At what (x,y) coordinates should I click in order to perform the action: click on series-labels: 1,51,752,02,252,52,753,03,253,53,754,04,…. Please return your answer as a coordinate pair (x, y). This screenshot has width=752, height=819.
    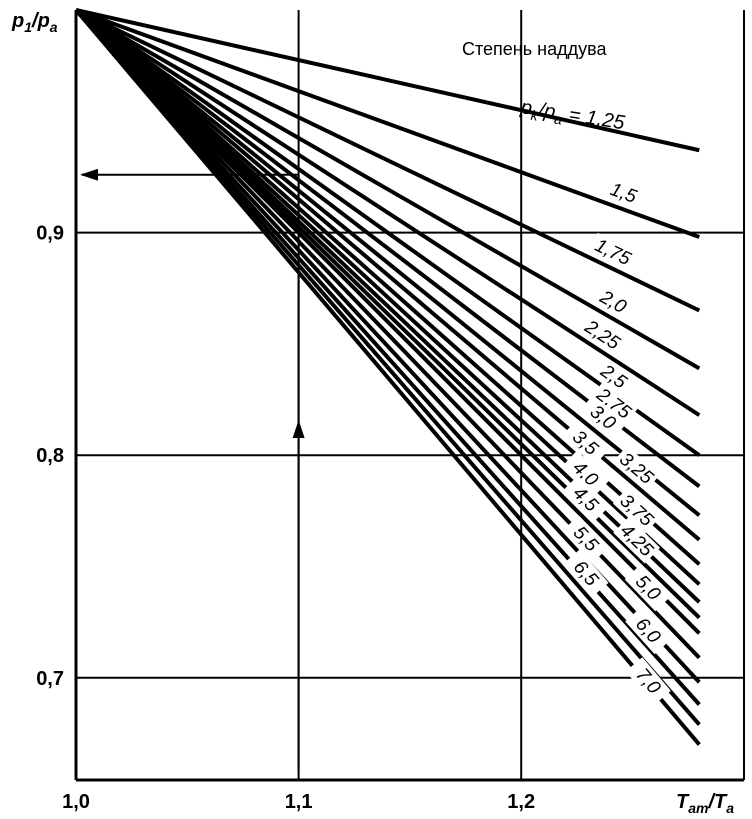
    Looking at the image, I should click on (616, 440).